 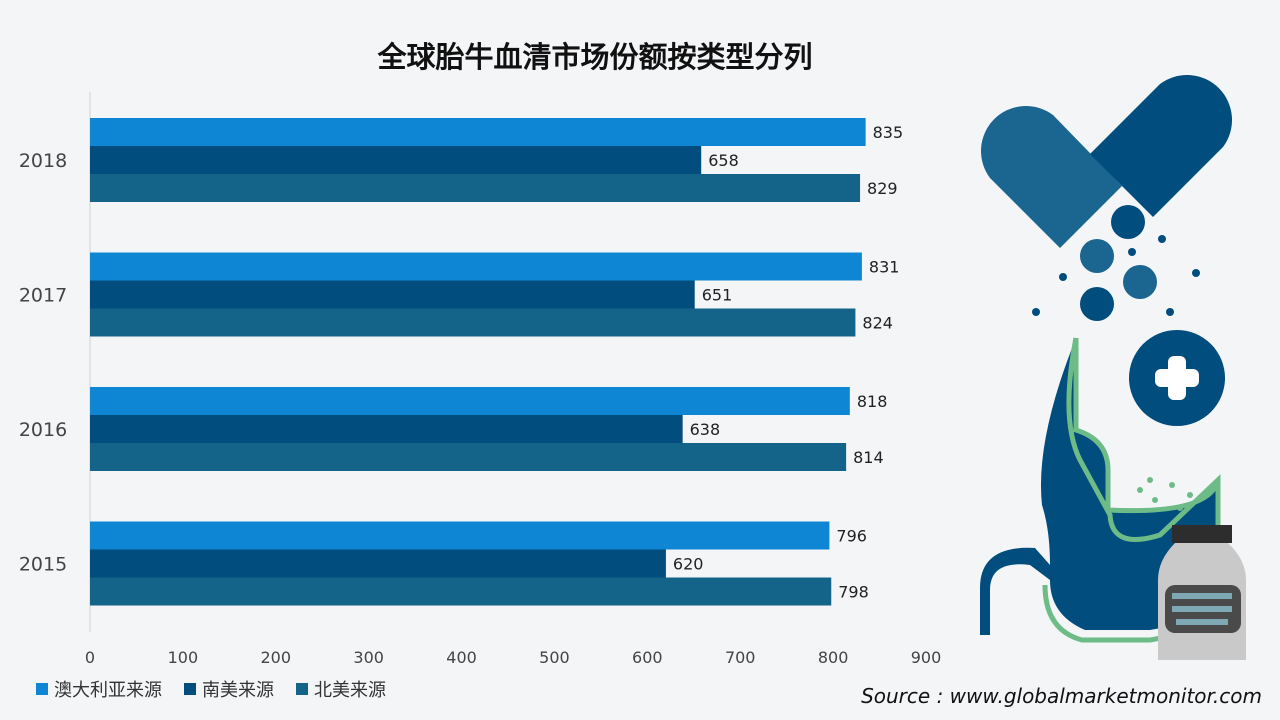 I want to click on data-label: 620, so click(x=688, y=564).